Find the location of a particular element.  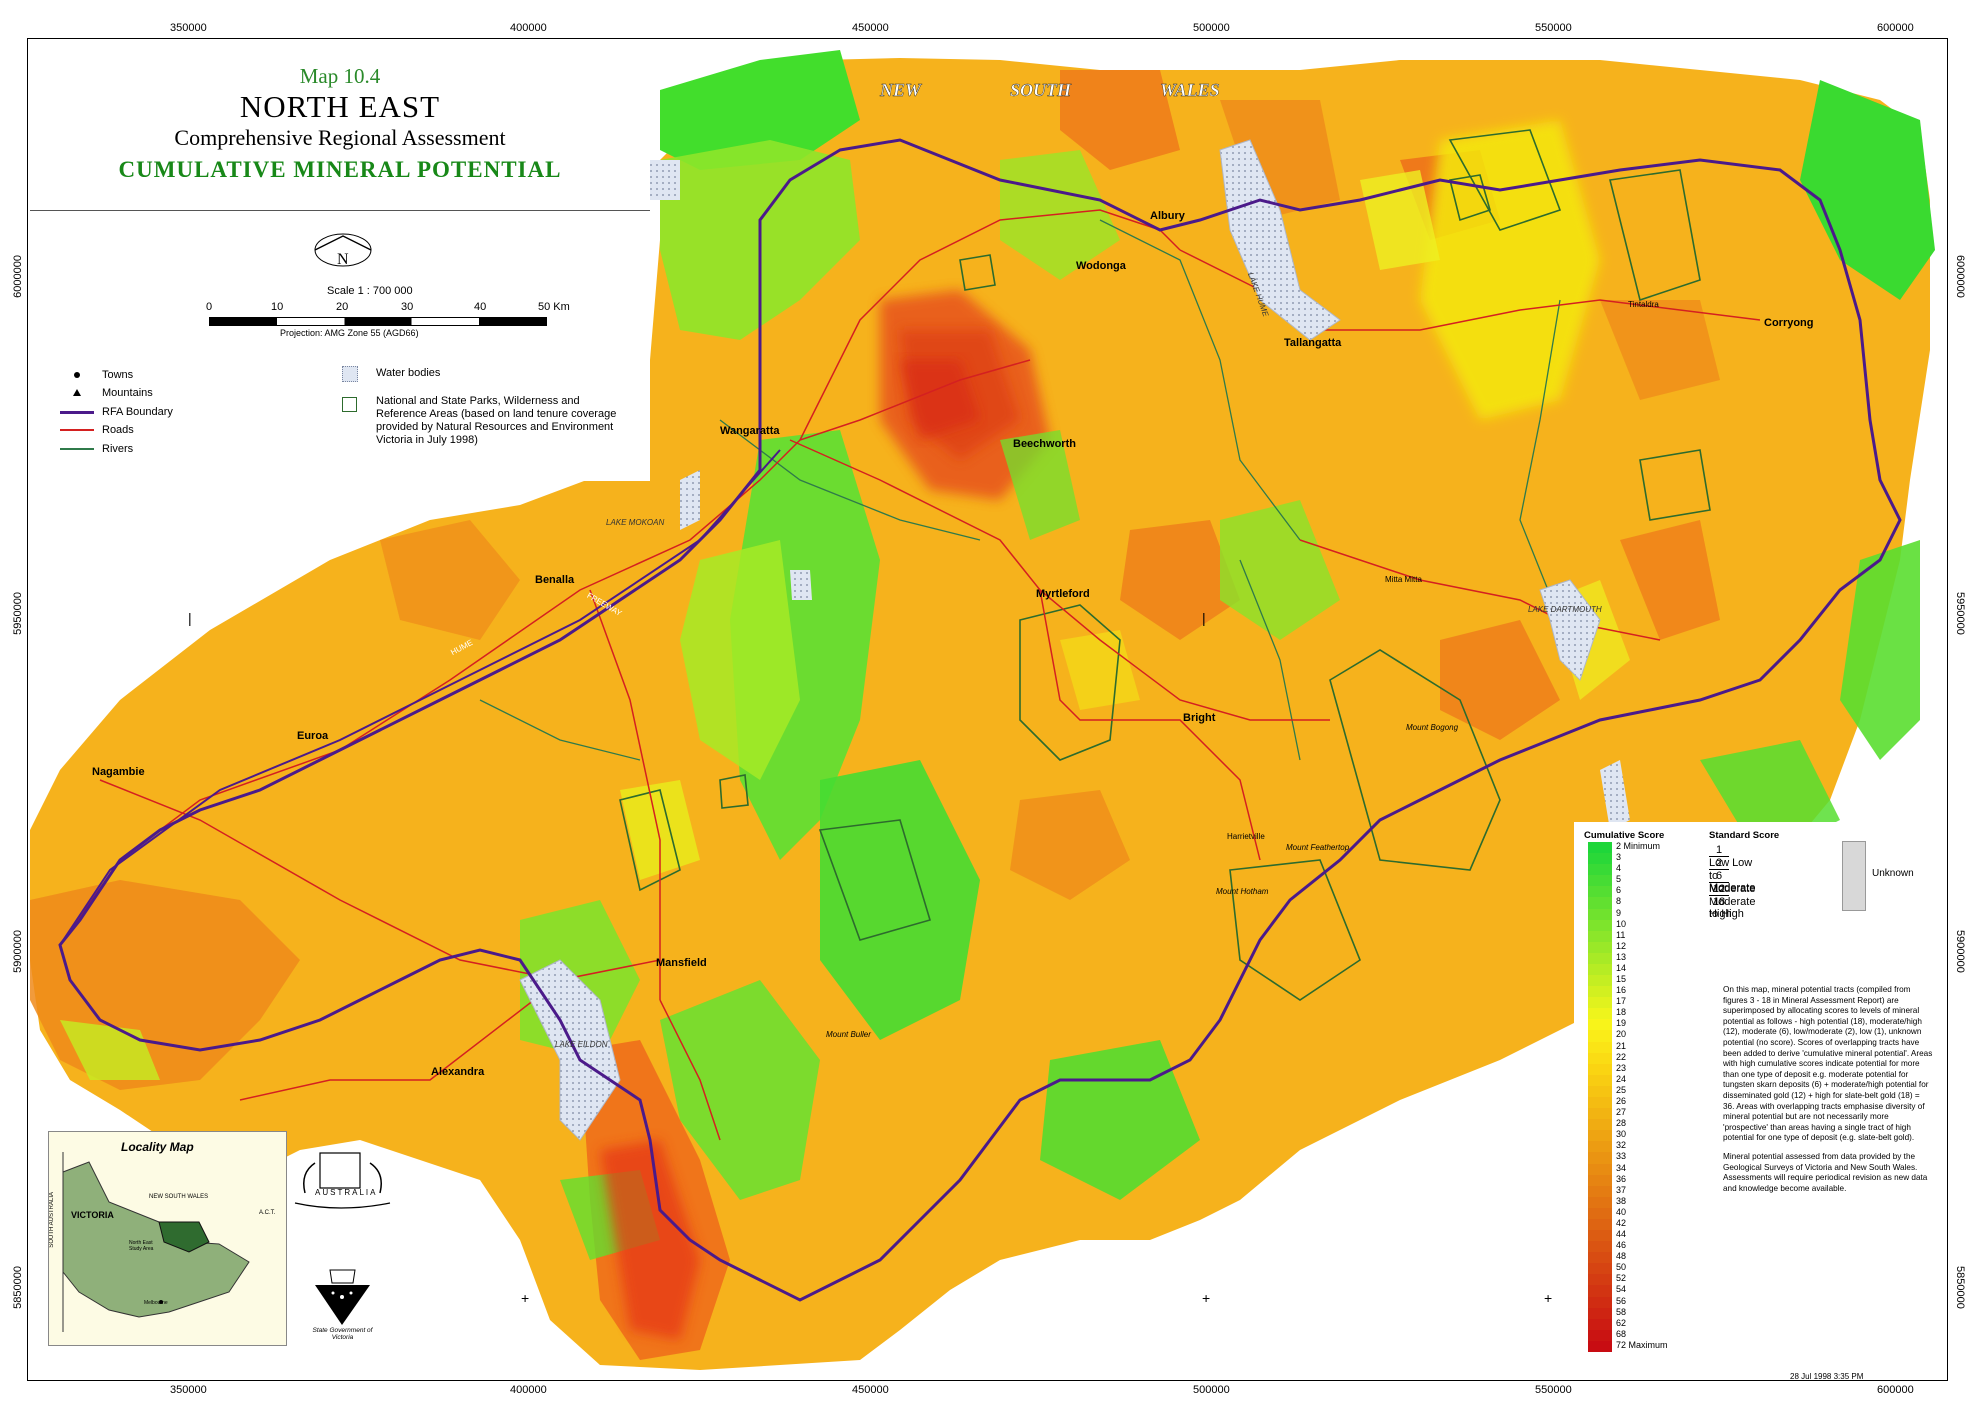

cumulative-score-label: 36 is located at coordinates (1621, 1178).